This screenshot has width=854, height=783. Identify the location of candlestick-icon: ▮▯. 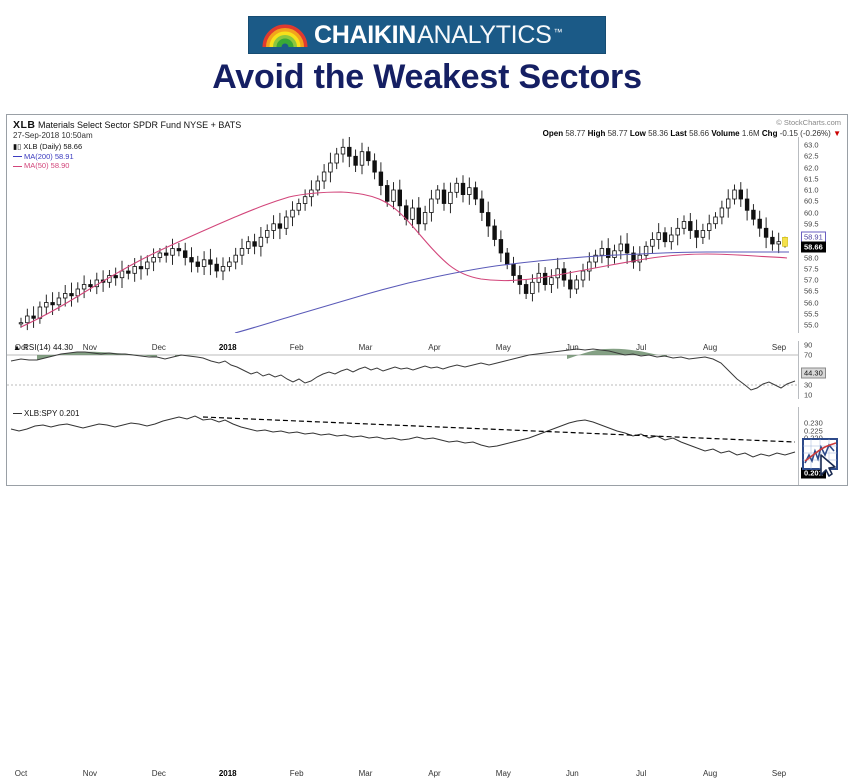
(17, 146).